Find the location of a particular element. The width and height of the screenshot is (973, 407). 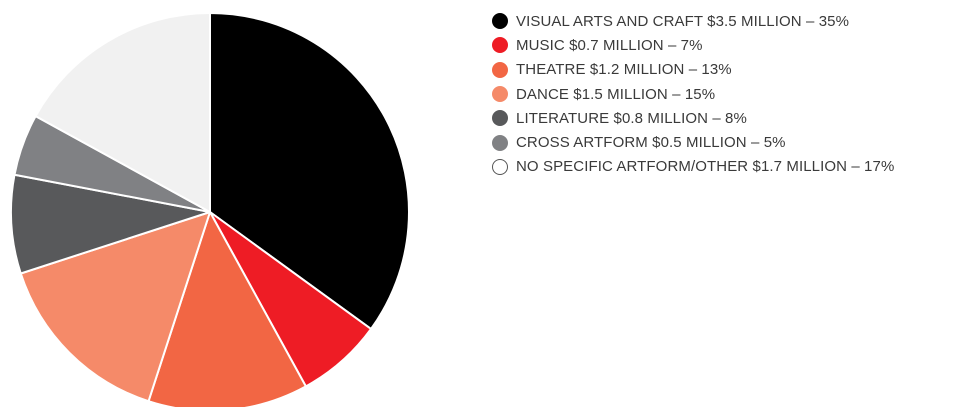

legend-swatch-visual-arts-and-craft is located at coordinates (500, 21).